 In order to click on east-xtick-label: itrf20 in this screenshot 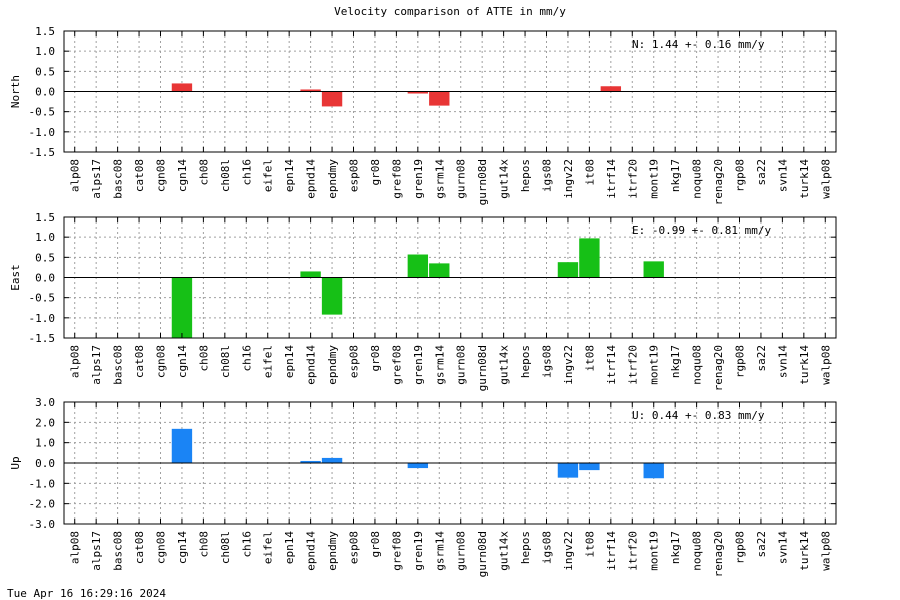, I will do `click(632, 365)`.